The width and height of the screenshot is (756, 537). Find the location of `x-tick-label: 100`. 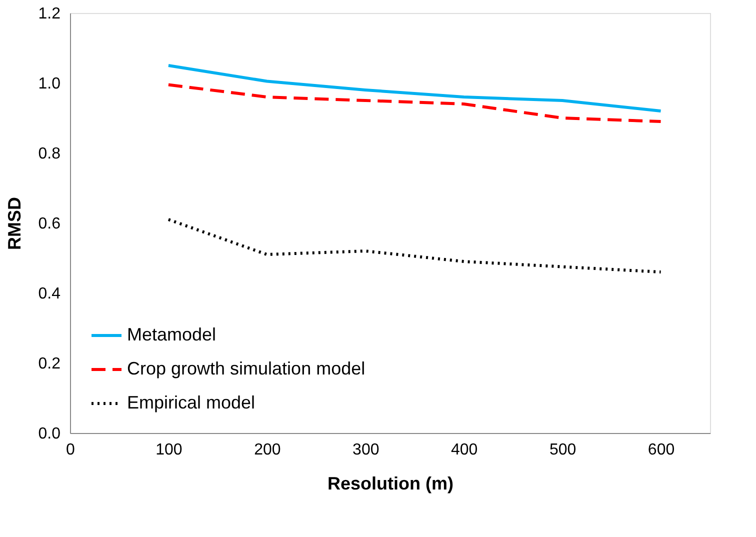

x-tick-label: 100 is located at coordinates (169, 450).